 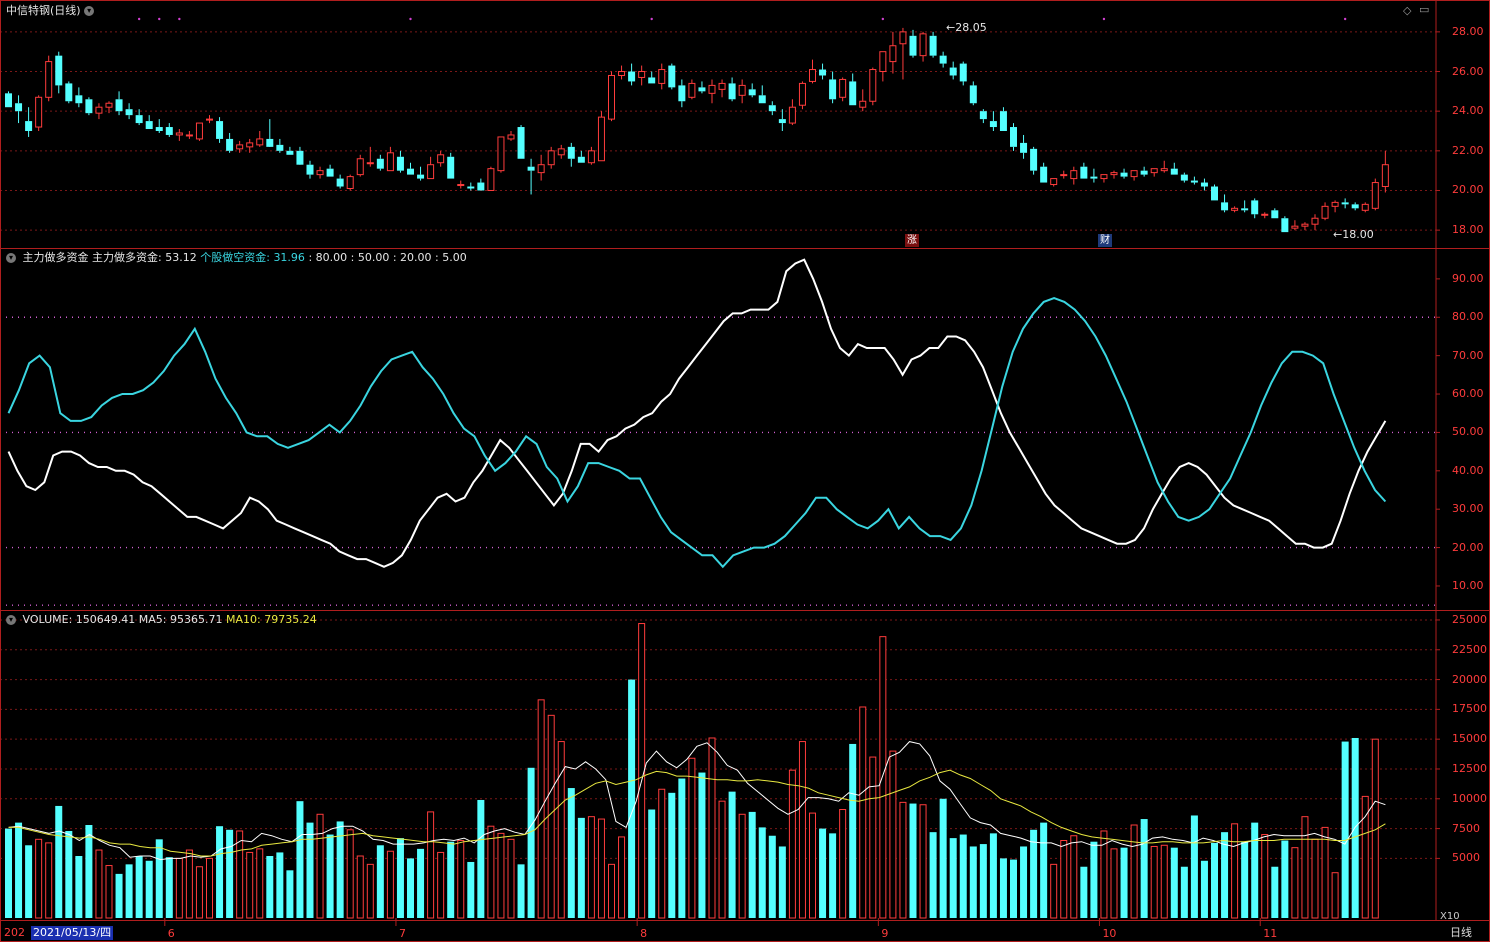 What do you see at coordinates (912, 240) in the screenshot?
I see `event-marker-rise: 涨` at bounding box center [912, 240].